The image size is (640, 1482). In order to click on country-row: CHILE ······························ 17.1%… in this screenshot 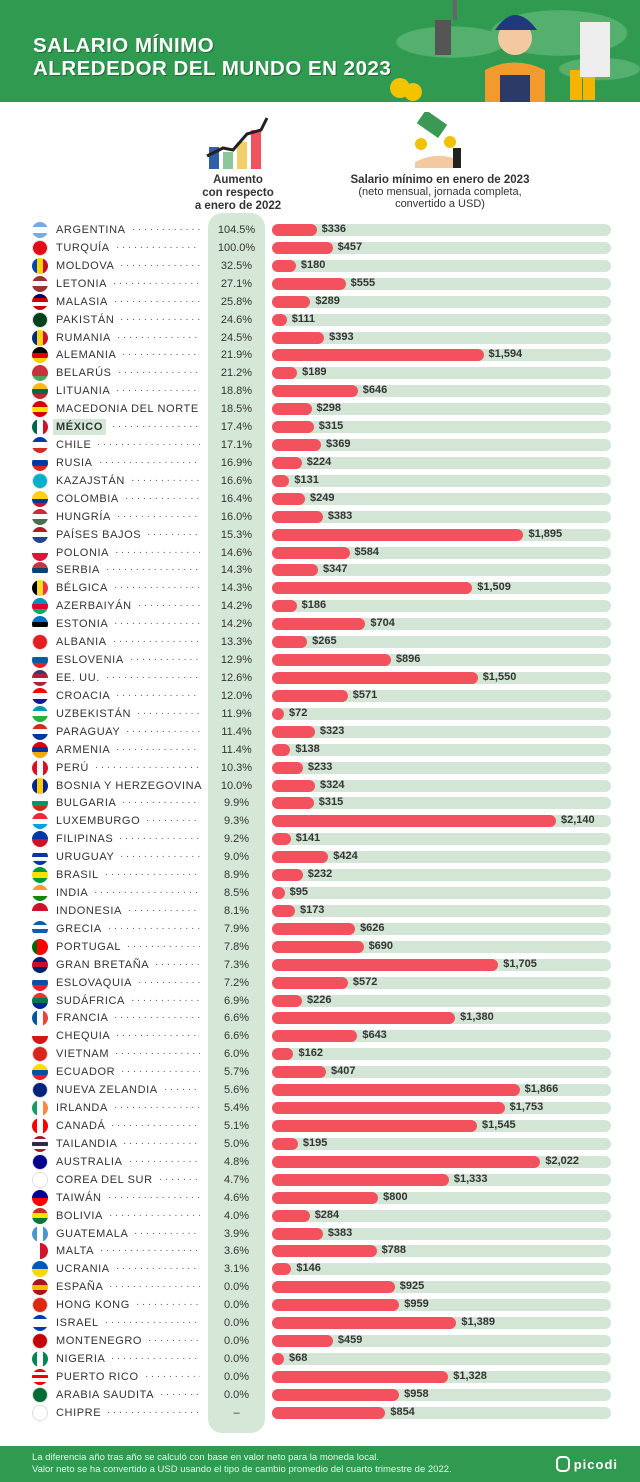, I will do `click(320, 445)`.